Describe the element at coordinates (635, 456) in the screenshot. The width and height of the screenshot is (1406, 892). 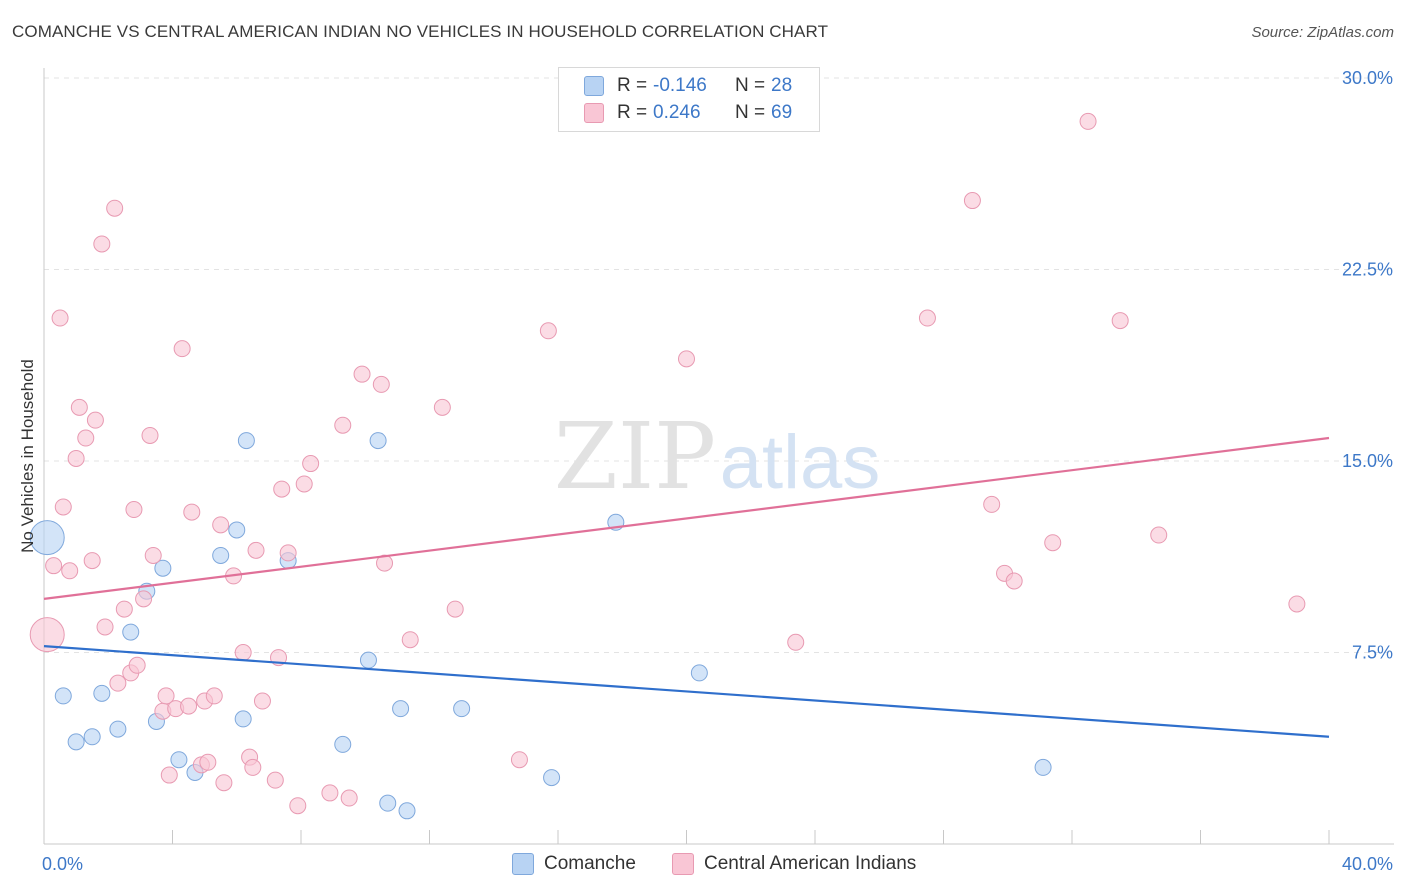
I see `watermark-zip: ZIP` at that location.